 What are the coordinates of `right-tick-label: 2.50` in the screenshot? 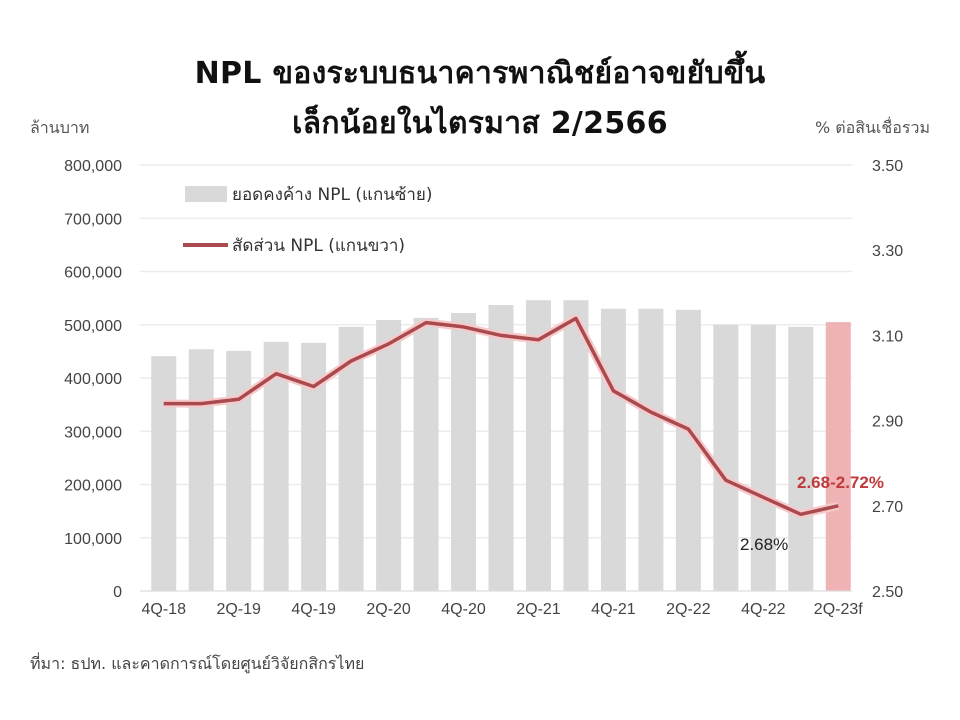 It's located at (887, 592).